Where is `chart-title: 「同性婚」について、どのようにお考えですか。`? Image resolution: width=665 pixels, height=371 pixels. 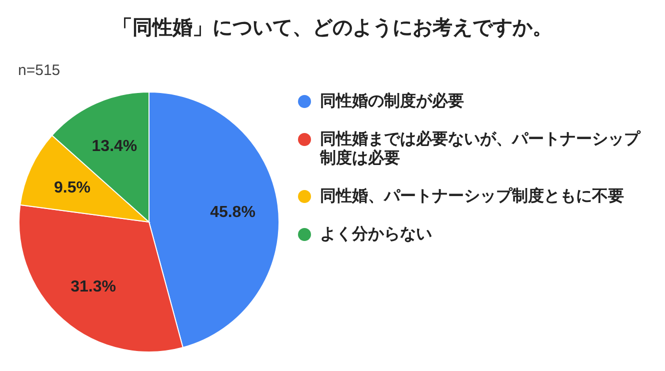 chart-title: 「同性婚」について、どのようにお考えですか。 is located at coordinates (333, 28).